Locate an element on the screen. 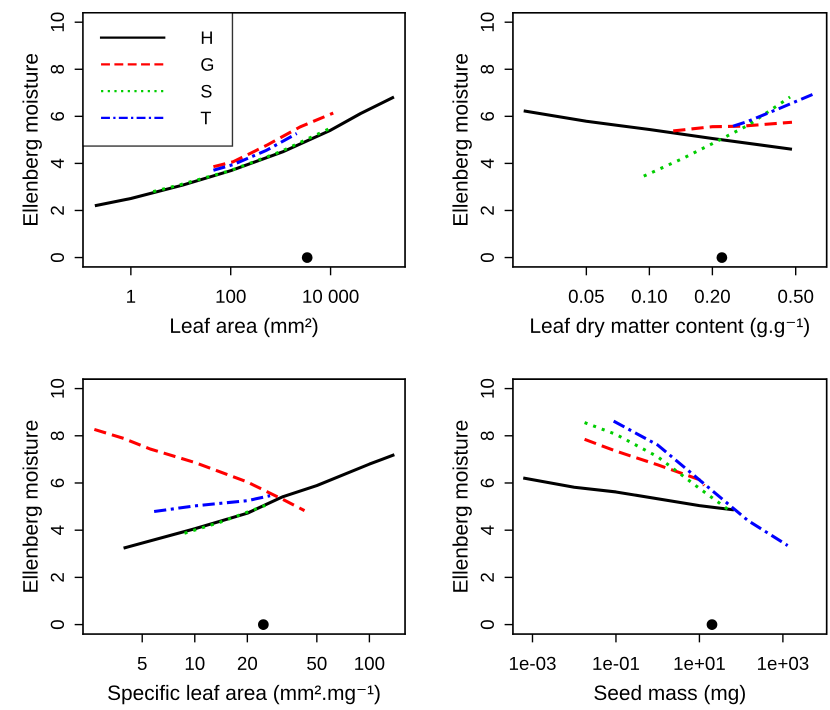  legend-label: G is located at coordinates (207, 64).